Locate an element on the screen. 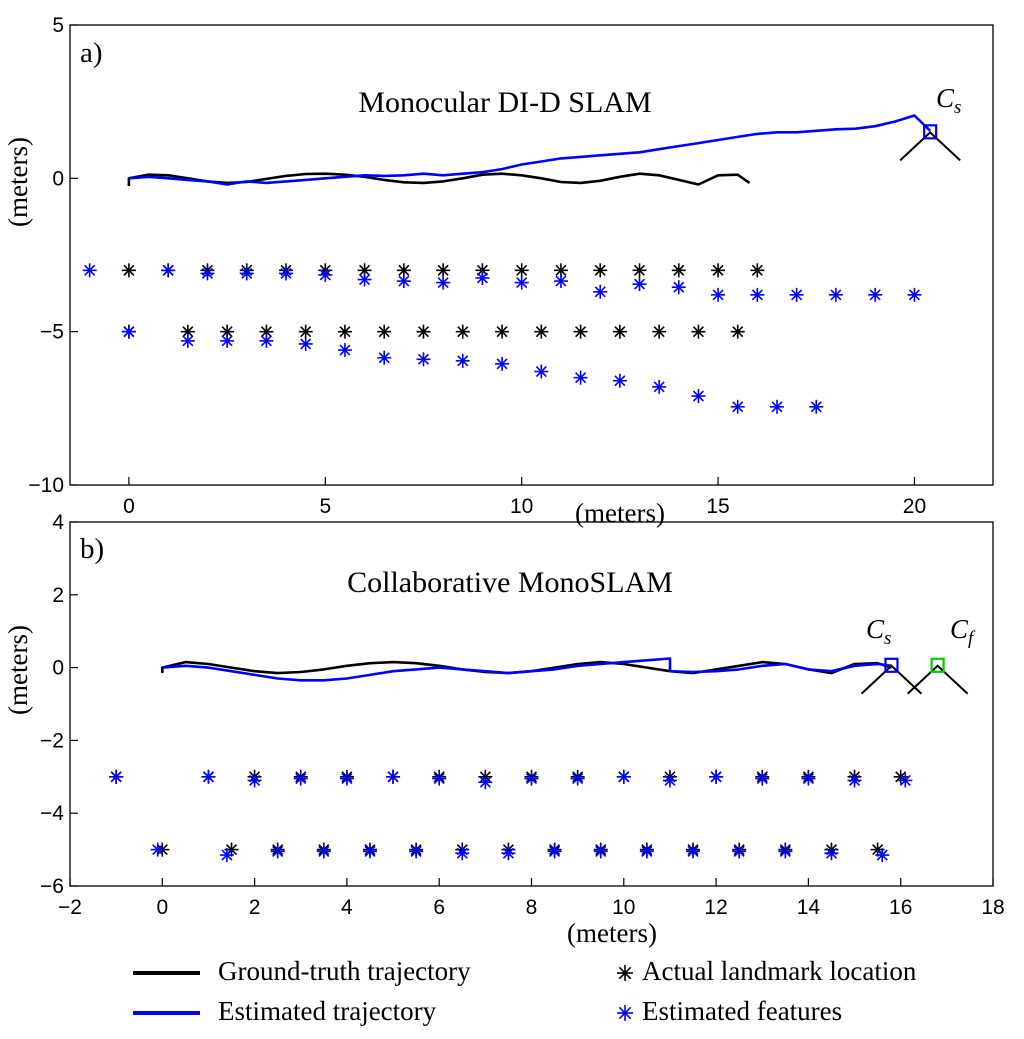 The width and height of the screenshot is (1024, 1039). panel-a-ytick-label: 0 is located at coordinates (58, 178).